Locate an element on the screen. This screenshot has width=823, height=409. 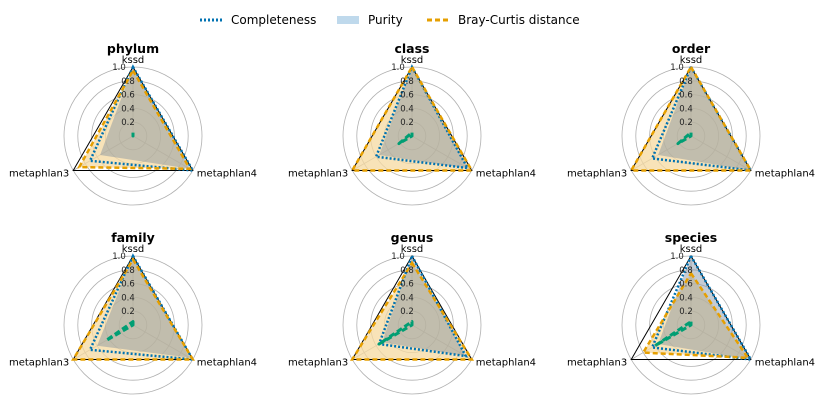
panel-title: order is located at coordinates (691, 48).